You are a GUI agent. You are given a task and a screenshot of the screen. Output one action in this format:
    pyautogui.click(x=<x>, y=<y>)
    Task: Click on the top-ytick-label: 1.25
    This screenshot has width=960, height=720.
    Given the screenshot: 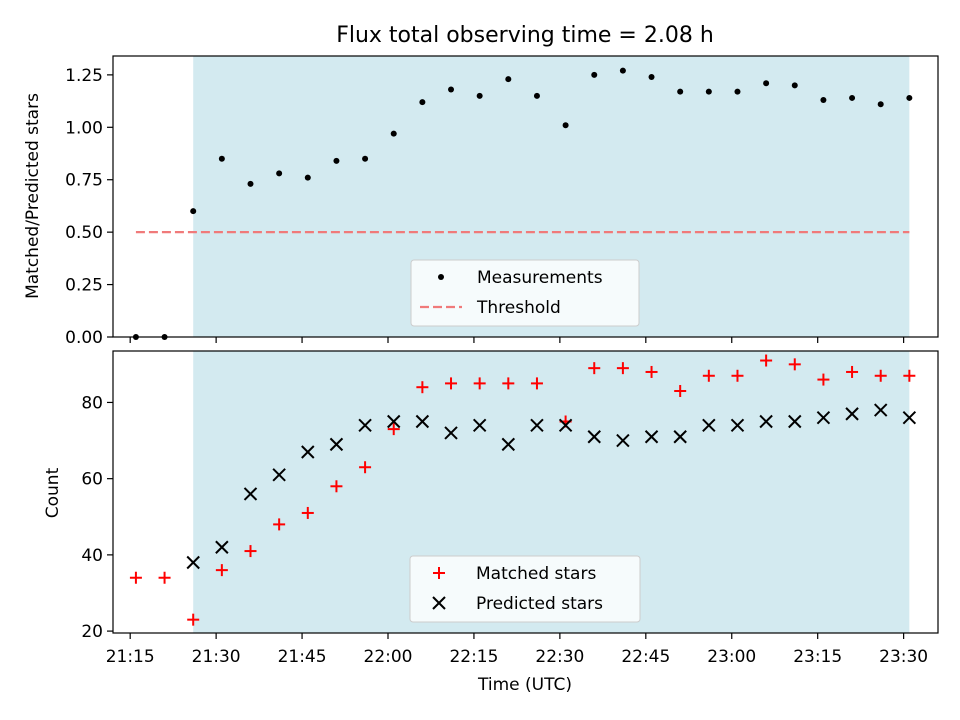 What is the action you would take?
    pyautogui.click(x=84, y=76)
    